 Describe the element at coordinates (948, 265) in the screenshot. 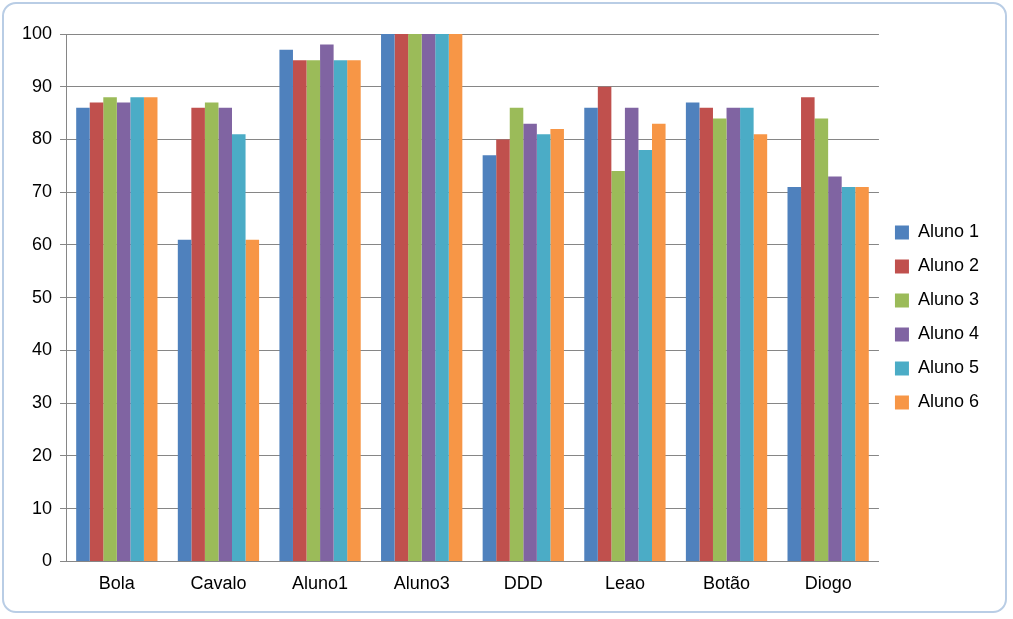

I see `legend-label: Aluno 2` at that location.